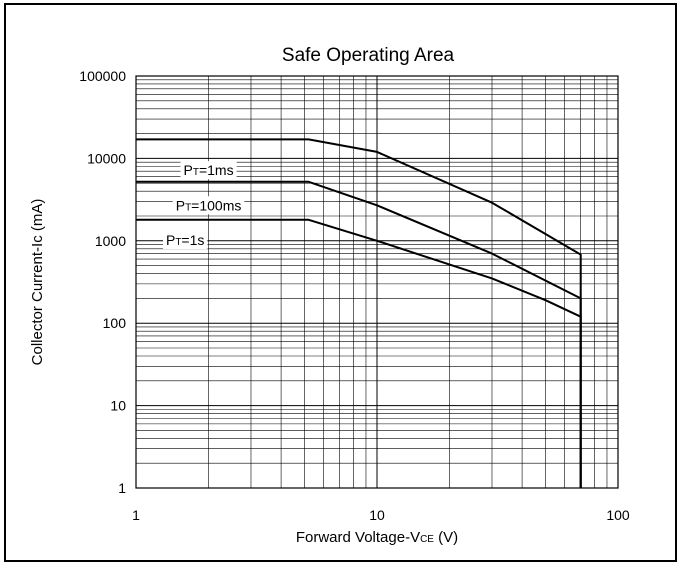  What do you see at coordinates (110, 241) in the screenshot?
I see `y-tick-label: 1000` at bounding box center [110, 241].